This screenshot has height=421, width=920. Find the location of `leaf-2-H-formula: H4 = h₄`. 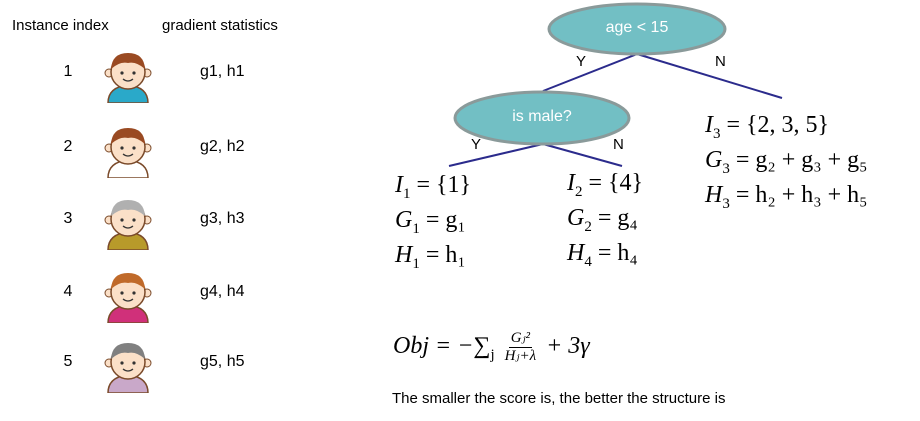

leaf-2-H-formula: H4 = h₄ is located at coordinates (602, 255).